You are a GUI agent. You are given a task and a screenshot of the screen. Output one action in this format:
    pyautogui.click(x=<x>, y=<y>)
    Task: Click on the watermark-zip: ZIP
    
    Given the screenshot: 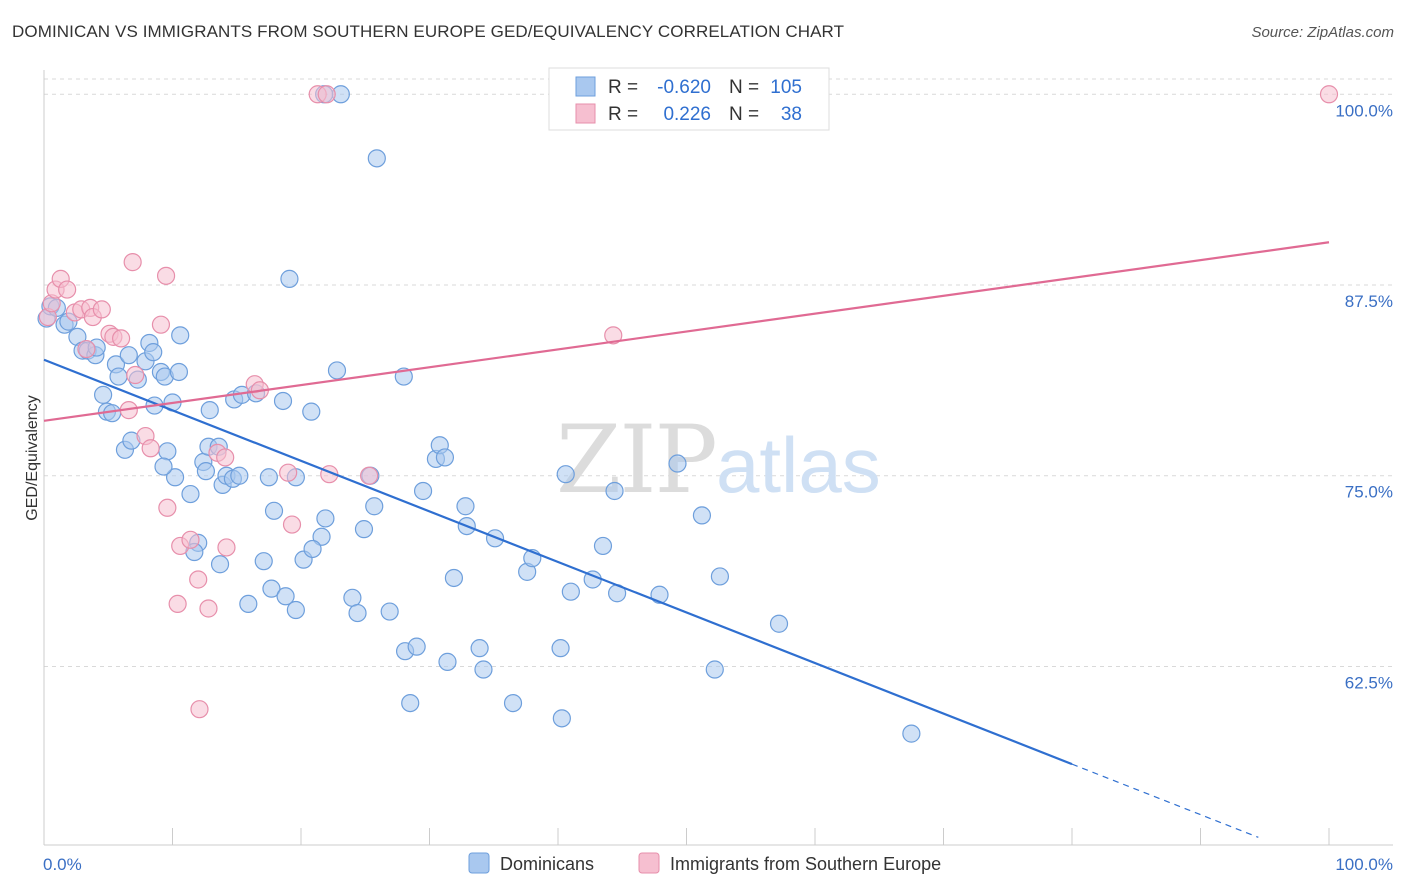 What is the action you would take?
    pyautogui.click(x=636, y=460)
    